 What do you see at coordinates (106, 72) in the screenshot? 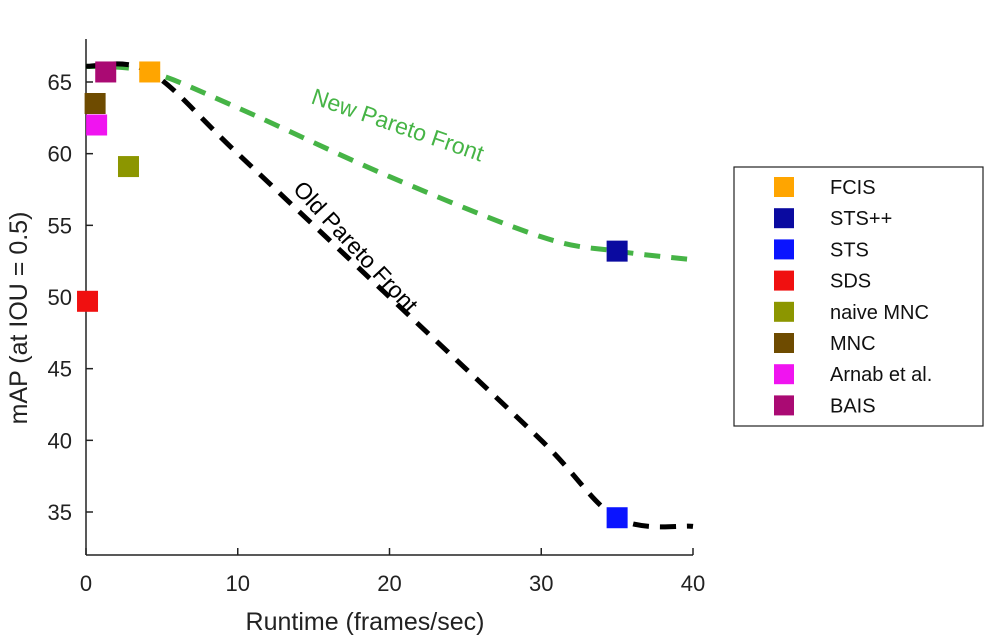
I see `point-bais` at bounding box center [106, 72].